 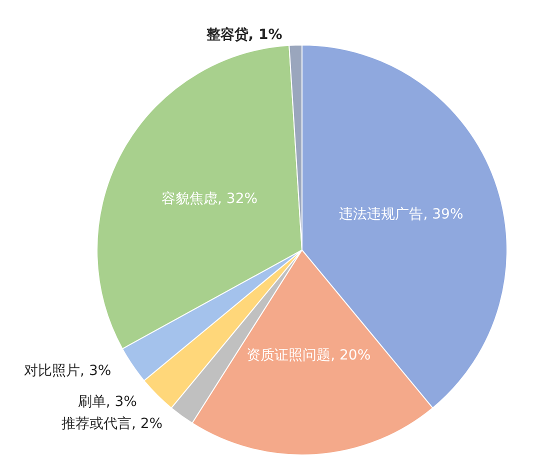 I want to click on slice-label: 推荐或代言, 2%, so click(x=112, y=424).